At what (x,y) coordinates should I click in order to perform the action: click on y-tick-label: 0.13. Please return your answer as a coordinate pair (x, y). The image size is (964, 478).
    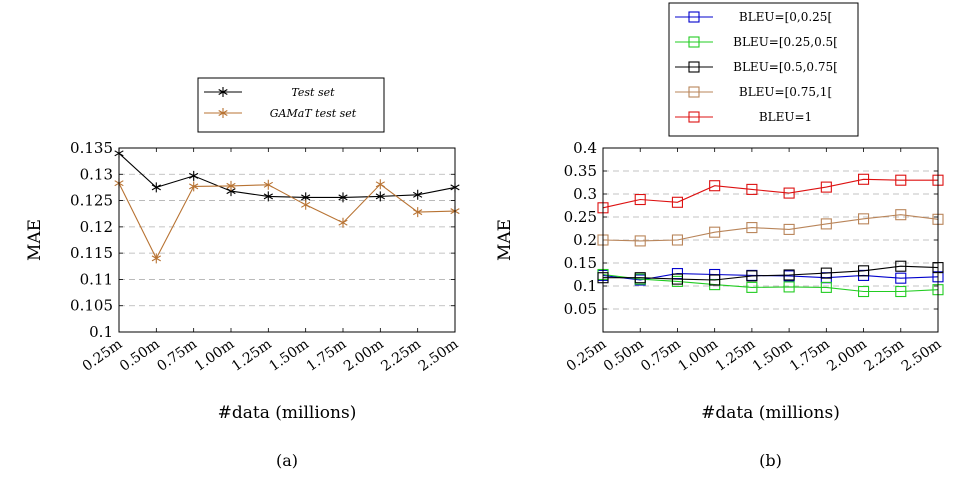
    Looking at the image, I should click on (96, 174).